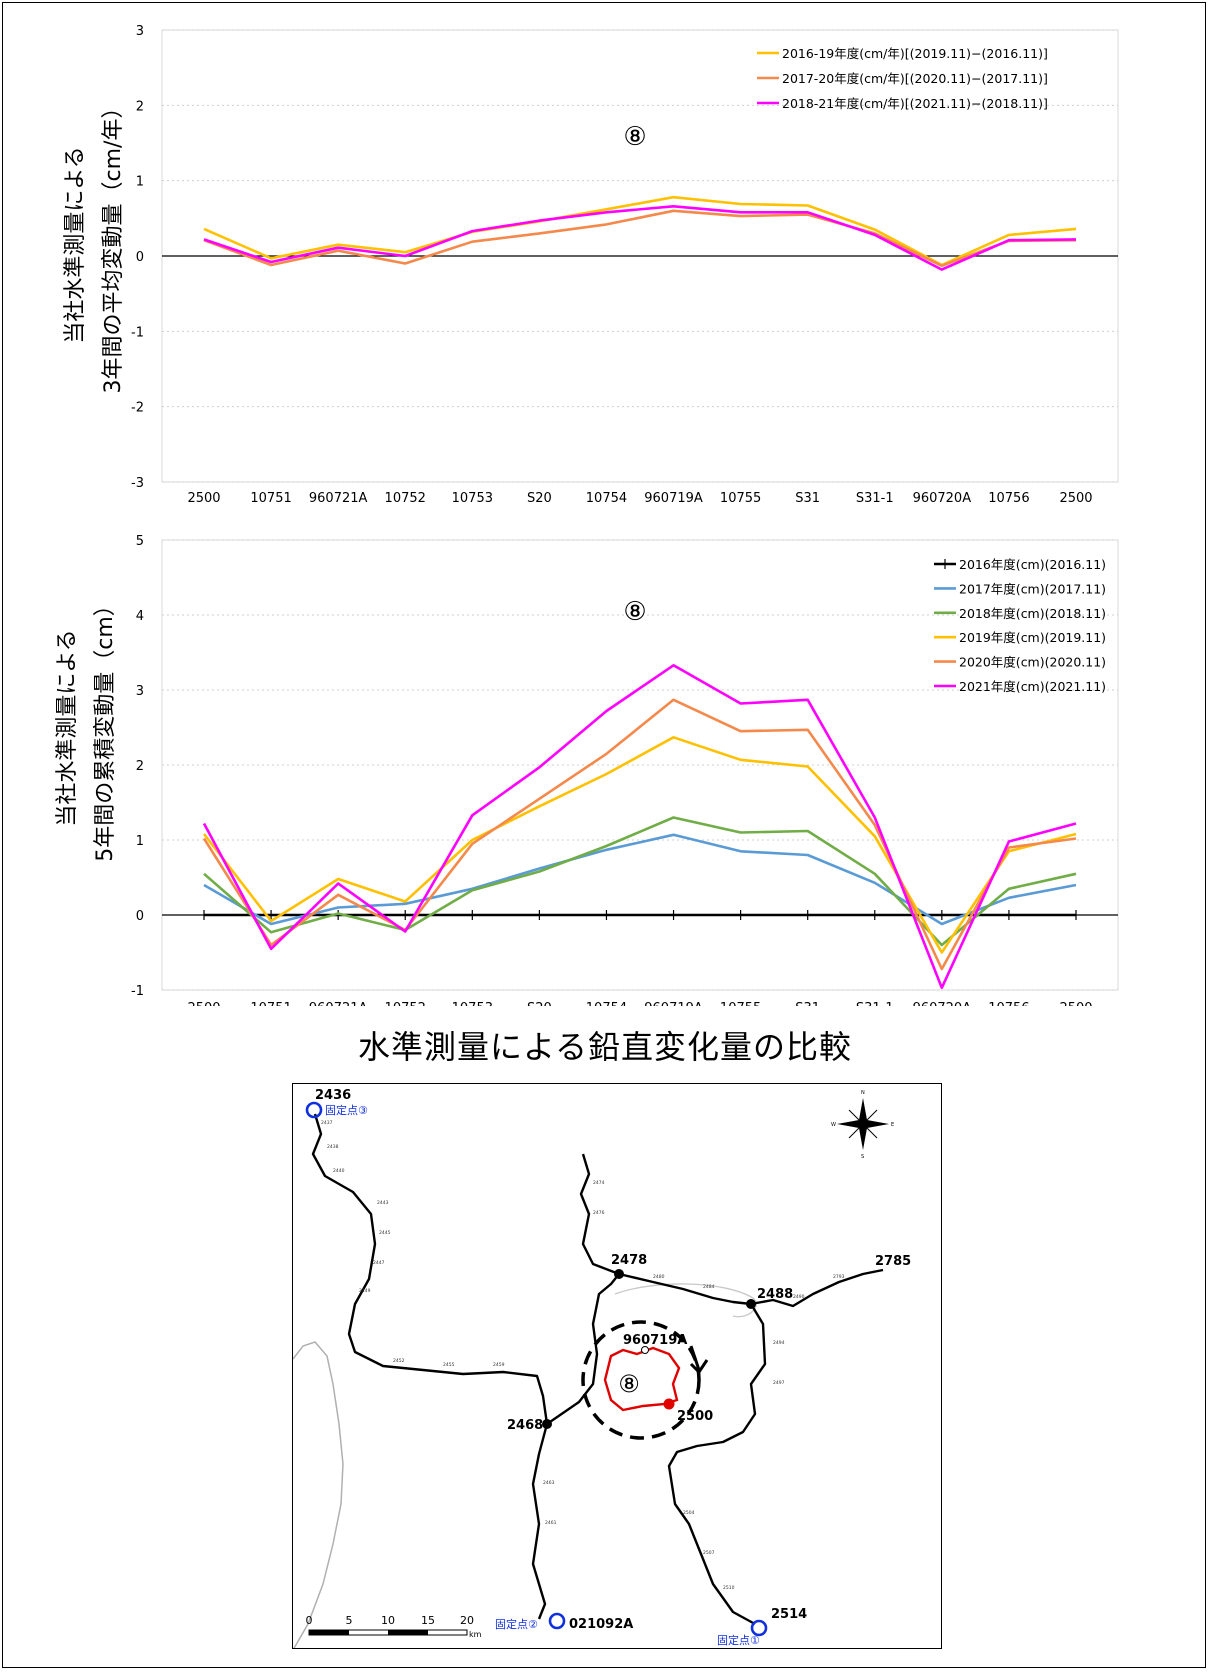 This screenshot has width=1210, height=1672. What do you see at coordinates (339, 1171) in the screenshot?
I see `svg-text: 2440` at bounding box center [339, 1171].